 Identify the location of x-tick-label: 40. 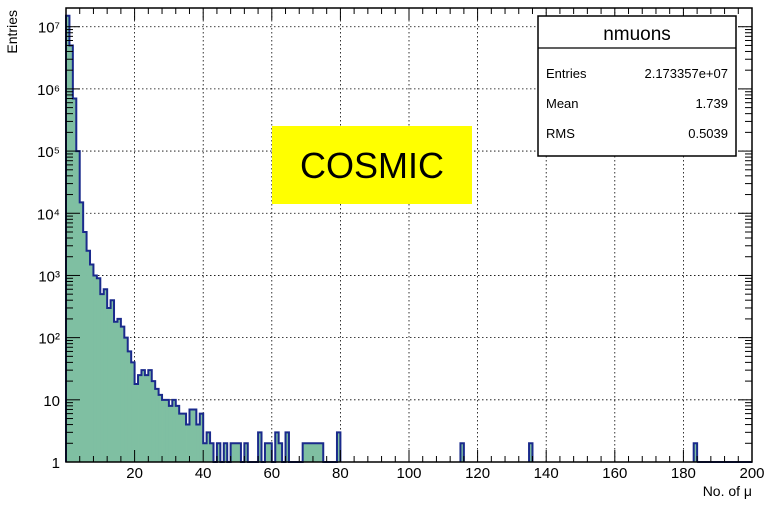
(203, 473).